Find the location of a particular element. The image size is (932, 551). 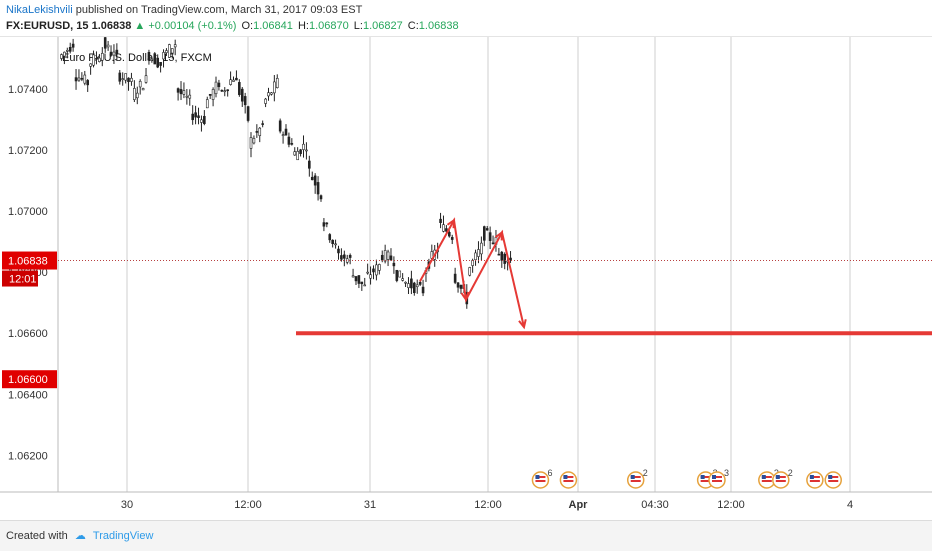

event-count-label: 6 is located at coordinates (549, 473).